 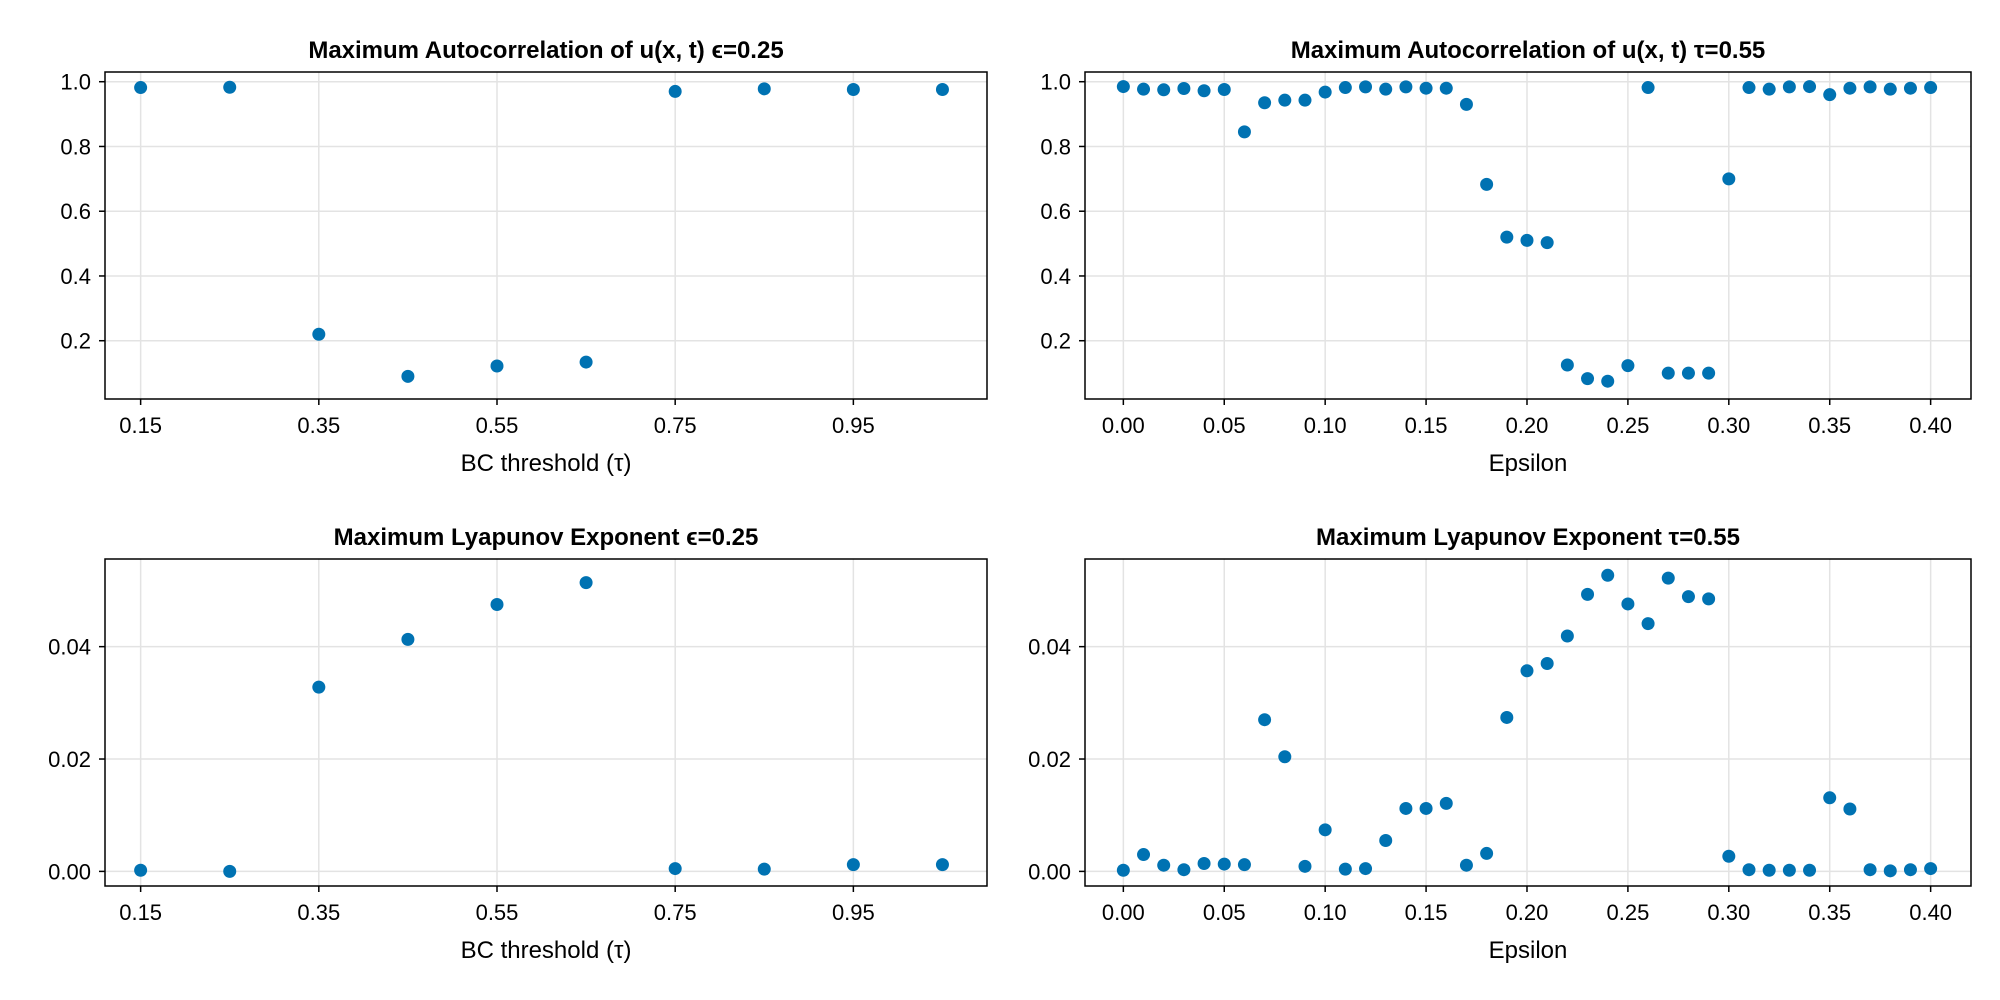 I want to click on x-tick-label: 0.55, so click(x=497, y=912).